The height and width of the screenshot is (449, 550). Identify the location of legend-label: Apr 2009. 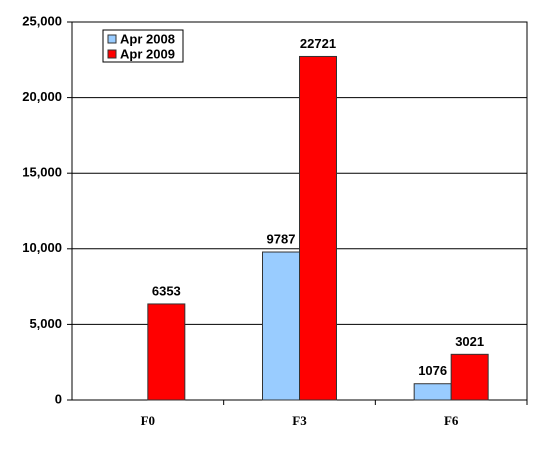
(147, 53).